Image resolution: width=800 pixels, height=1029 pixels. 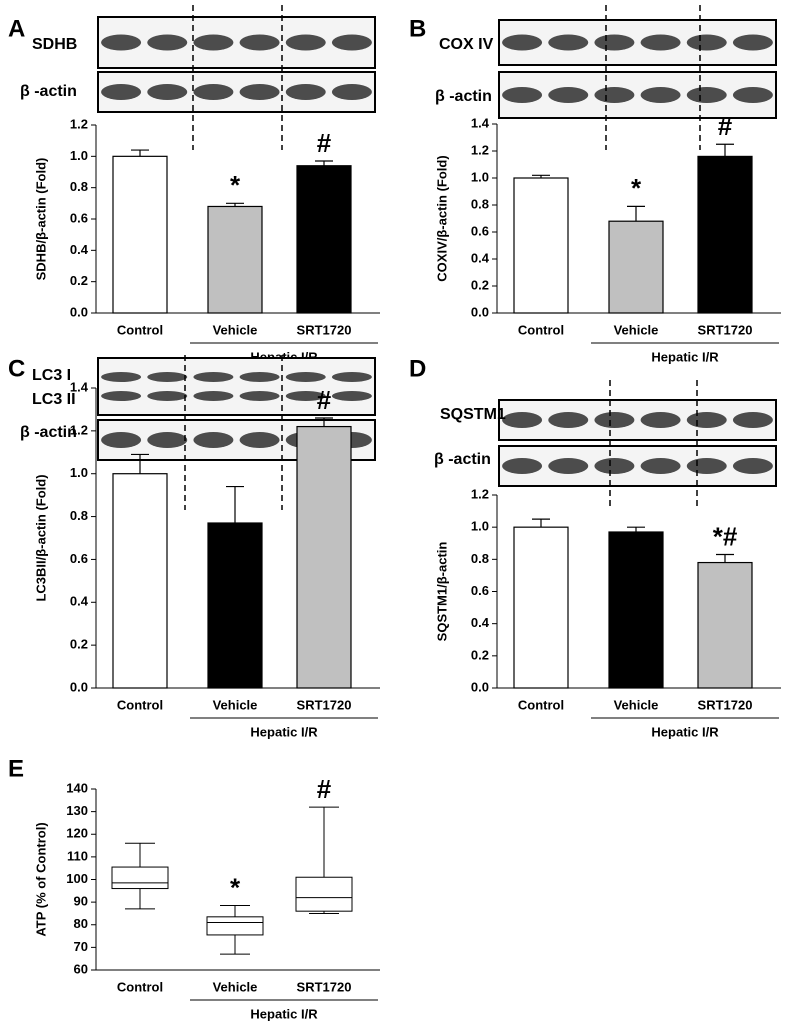 What do you see at coordinates (81, 923) in the screenshot?
I see `y-tick-label: 80` at bounding box center [81, 923].